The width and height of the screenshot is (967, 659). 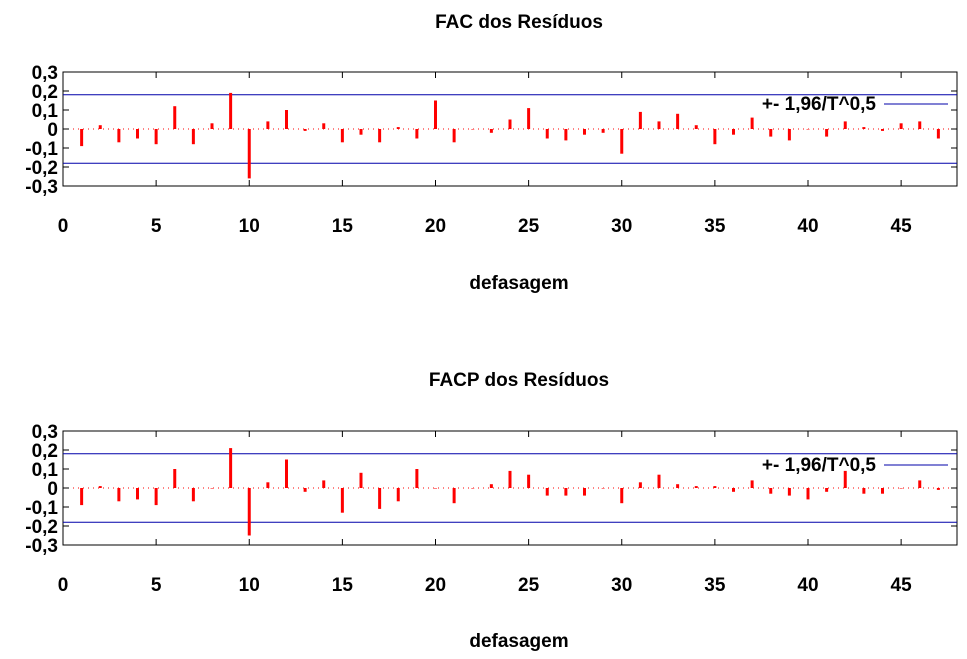 What do you see at coordinates (519, 22) in the screenshot?
I see `chart-title: FAC dos Resíduos` at bounding box center [519, 22].